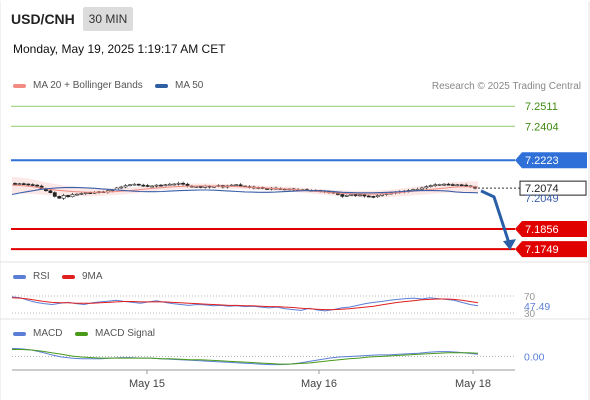 The image size is (590, 400). I want to click on ma50-line, so click(245, 191).